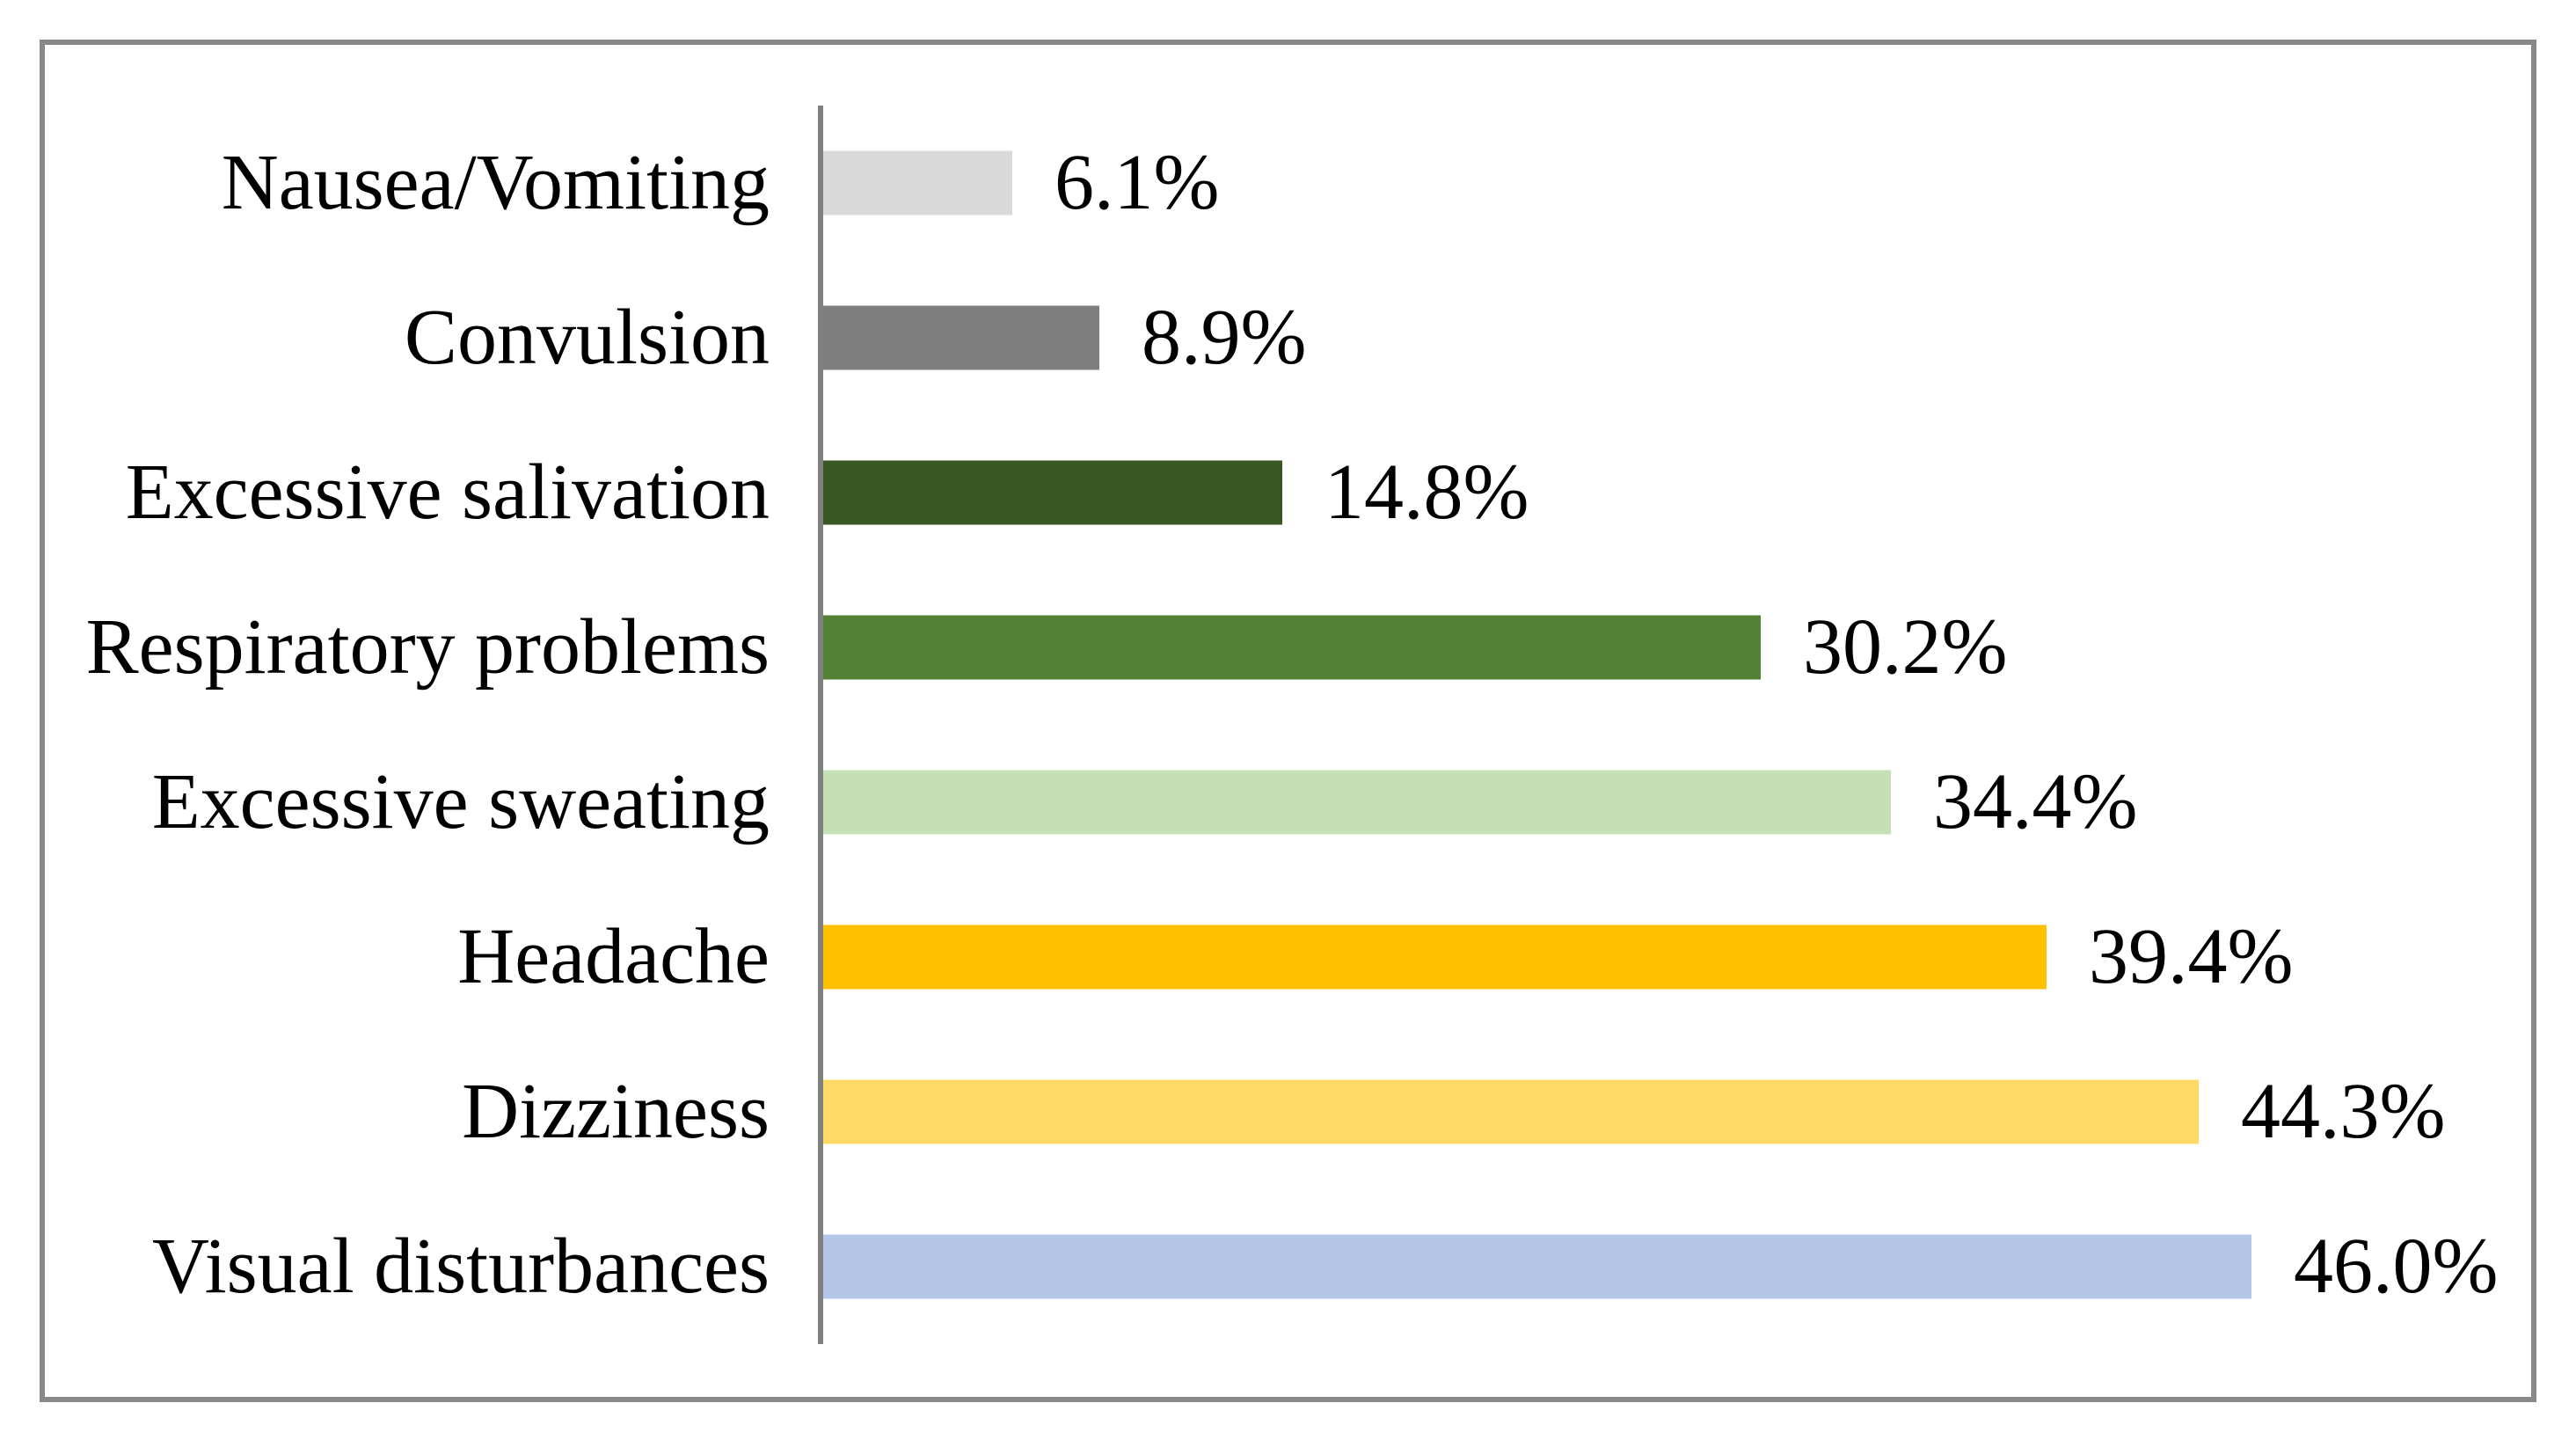  I want to click on value-label: 30.2%, so click(1905, 647).